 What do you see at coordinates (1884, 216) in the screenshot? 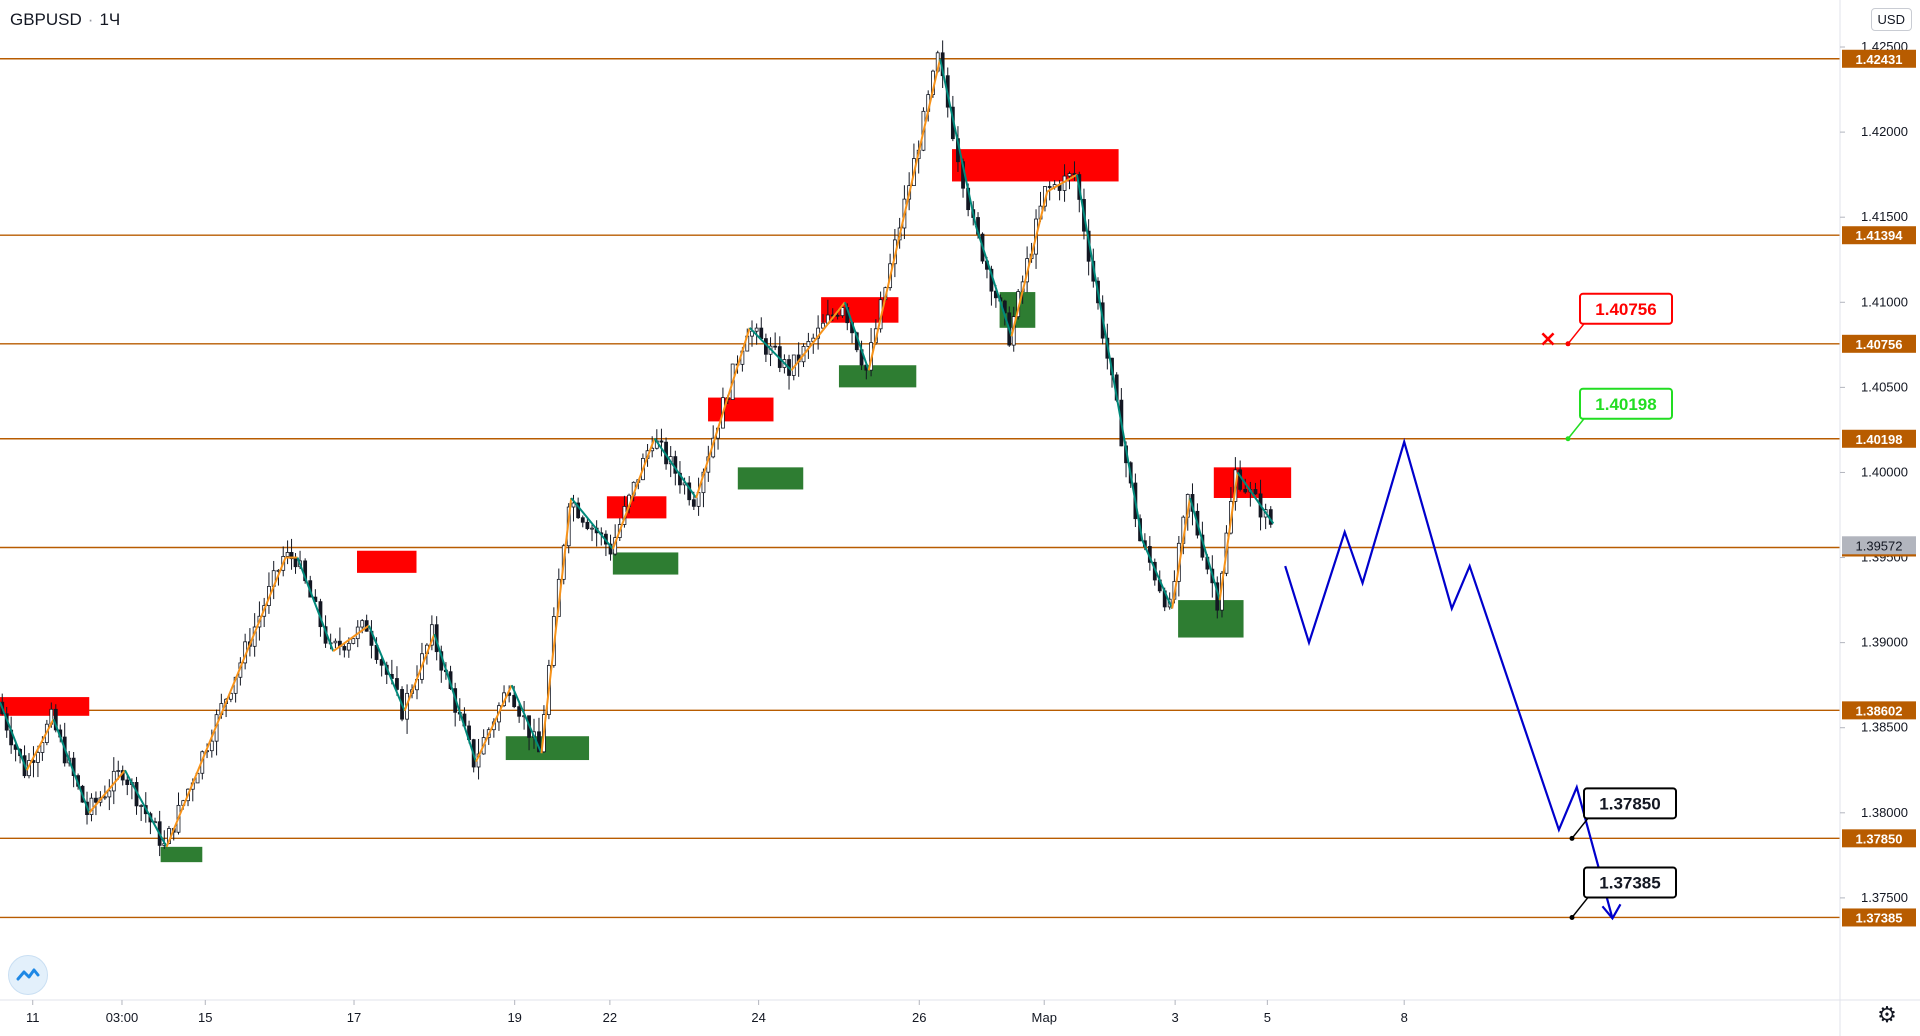
I see `price-tick-label: 1.41500` at bounding box center [1884, 216].